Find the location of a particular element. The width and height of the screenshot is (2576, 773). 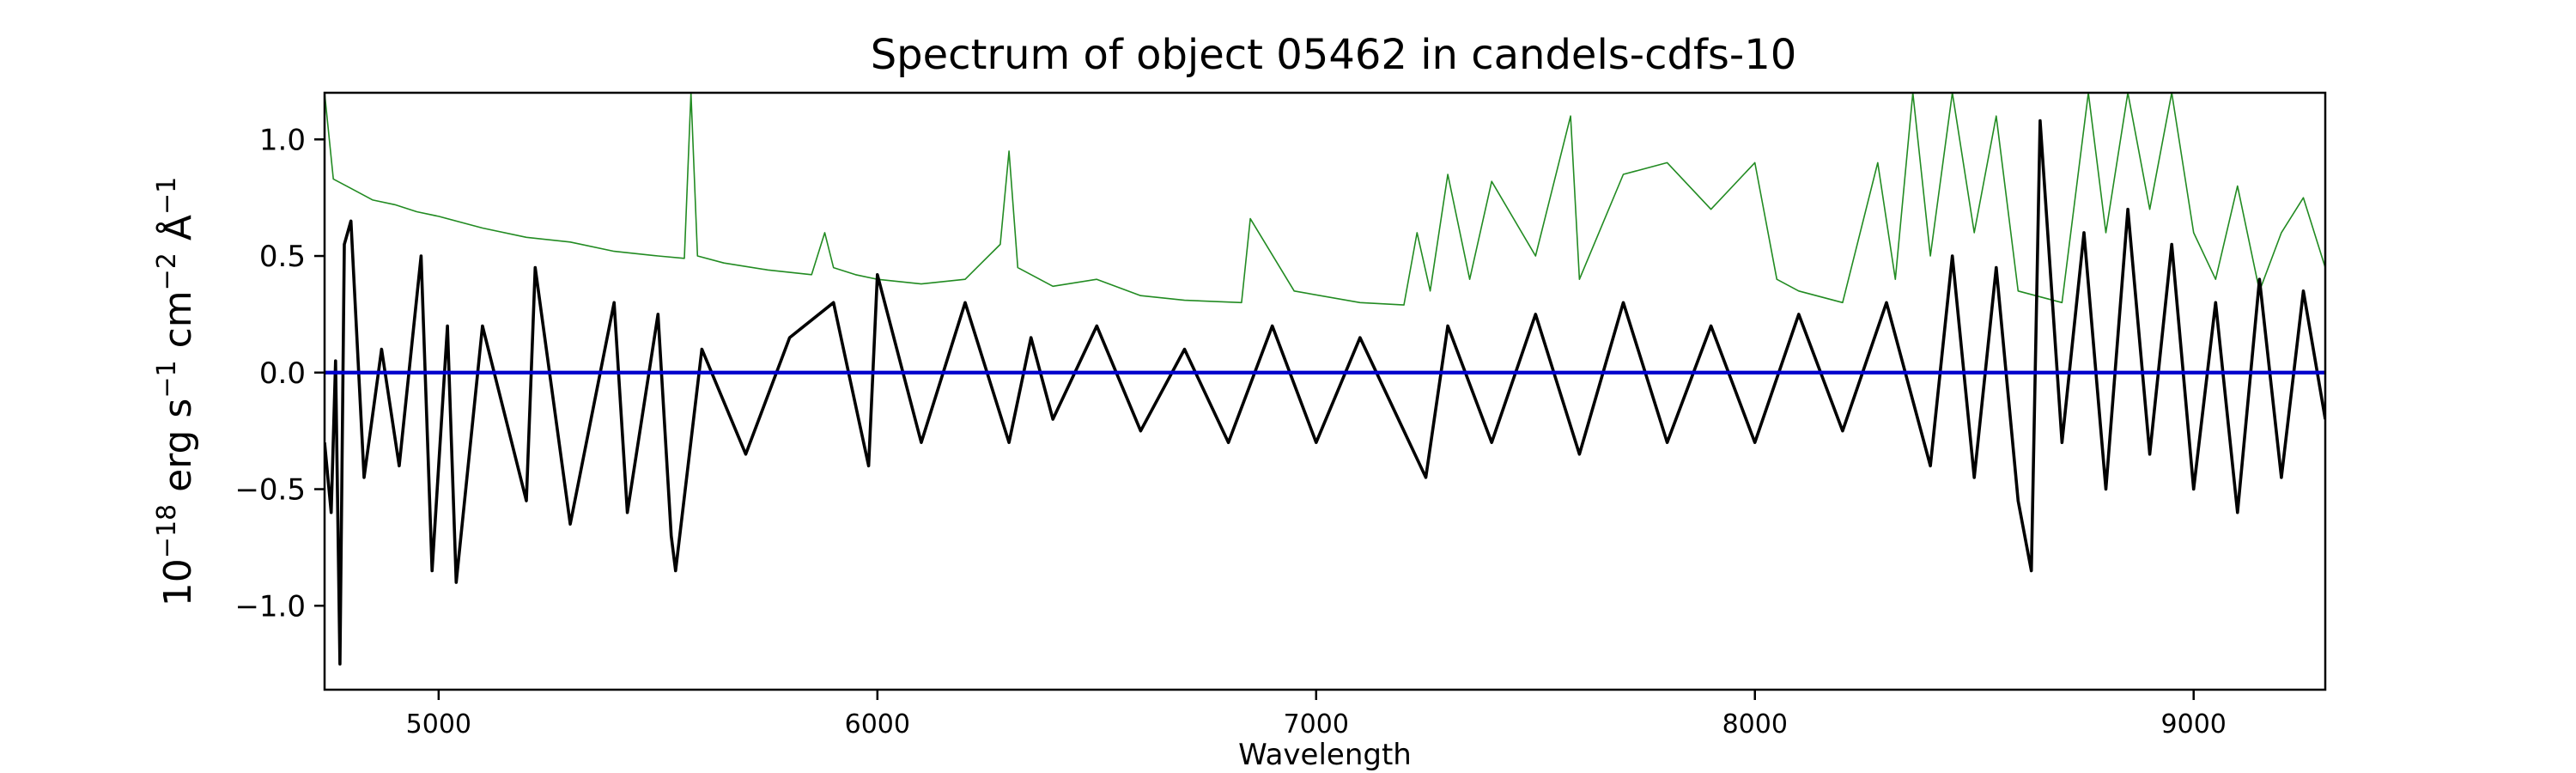

y-label-exponent: −2 is located at coordinates (167, 271).